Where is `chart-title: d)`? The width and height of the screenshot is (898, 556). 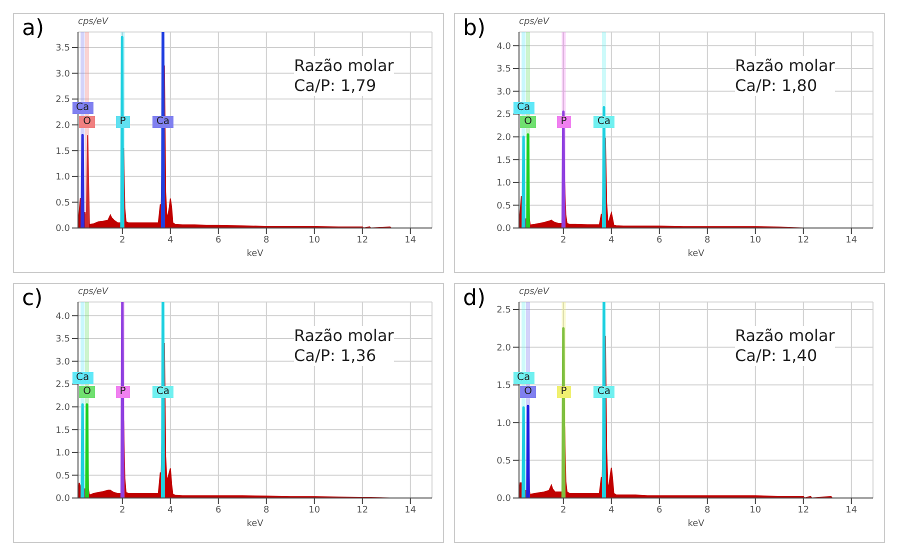 chart-title: d) is located at coordinates (474, 298).